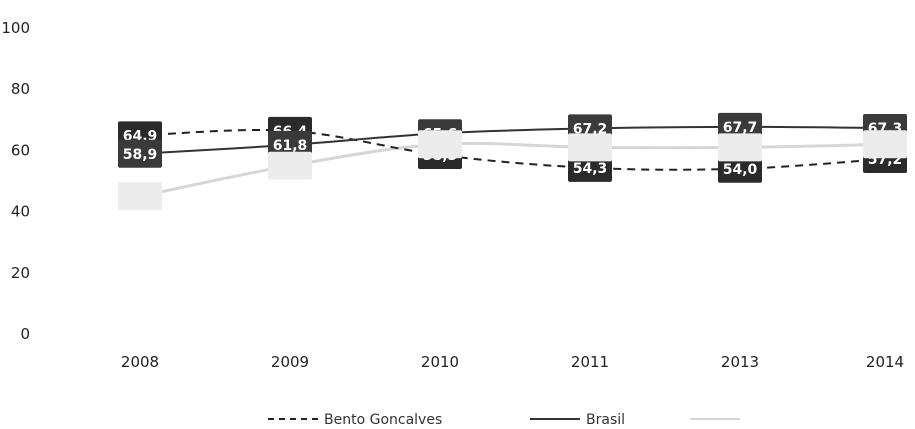  I want to click on x-tick-label: 2011, so click(590, 362).